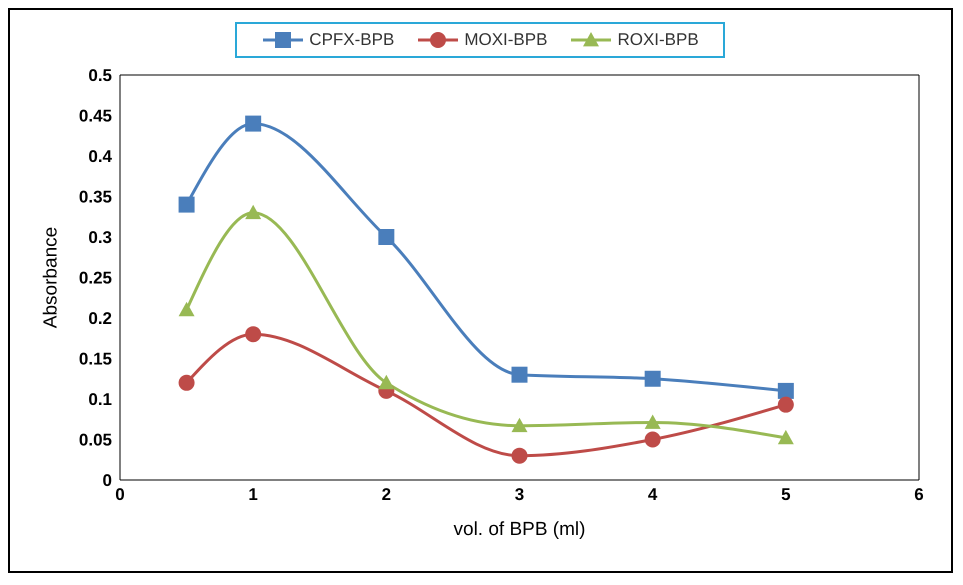 This screenshot has width=963, height=585. What do you see at coordinates (120, 494) in the screenshot?
I see `x-tick-label: 0` at bounding box center [120, 494].